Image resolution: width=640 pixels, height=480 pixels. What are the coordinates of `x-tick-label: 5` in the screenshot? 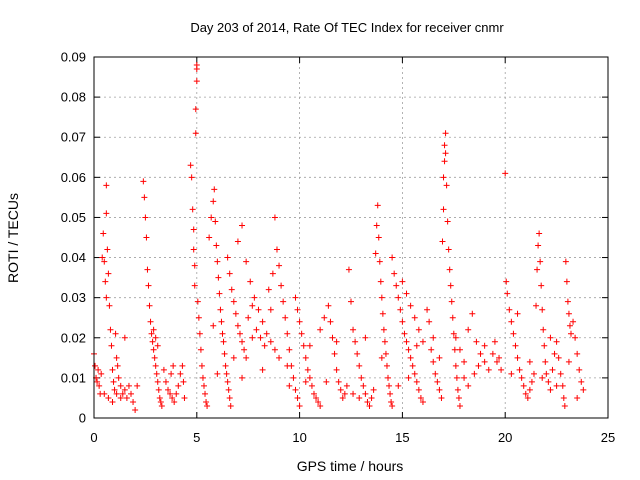 It's located at (196, 437).